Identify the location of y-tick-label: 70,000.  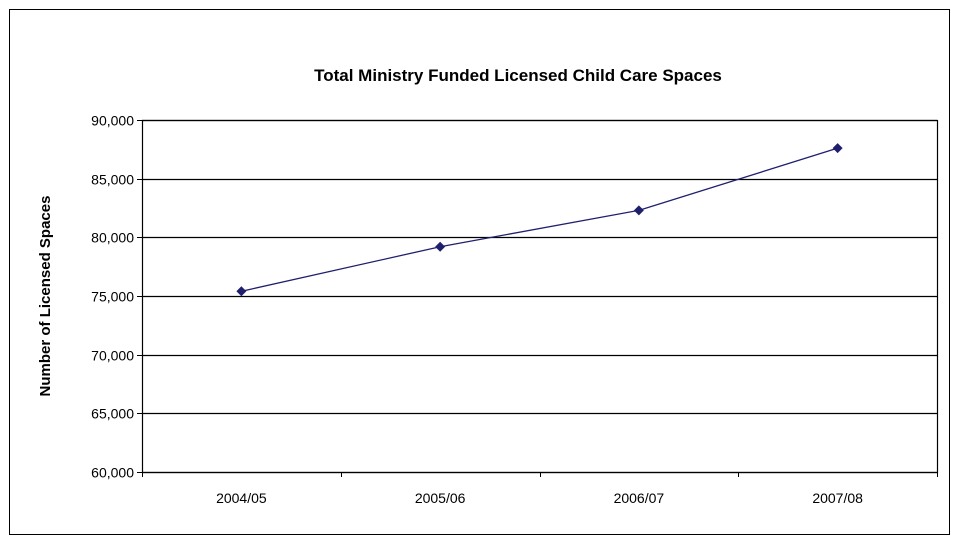
(112, 356).